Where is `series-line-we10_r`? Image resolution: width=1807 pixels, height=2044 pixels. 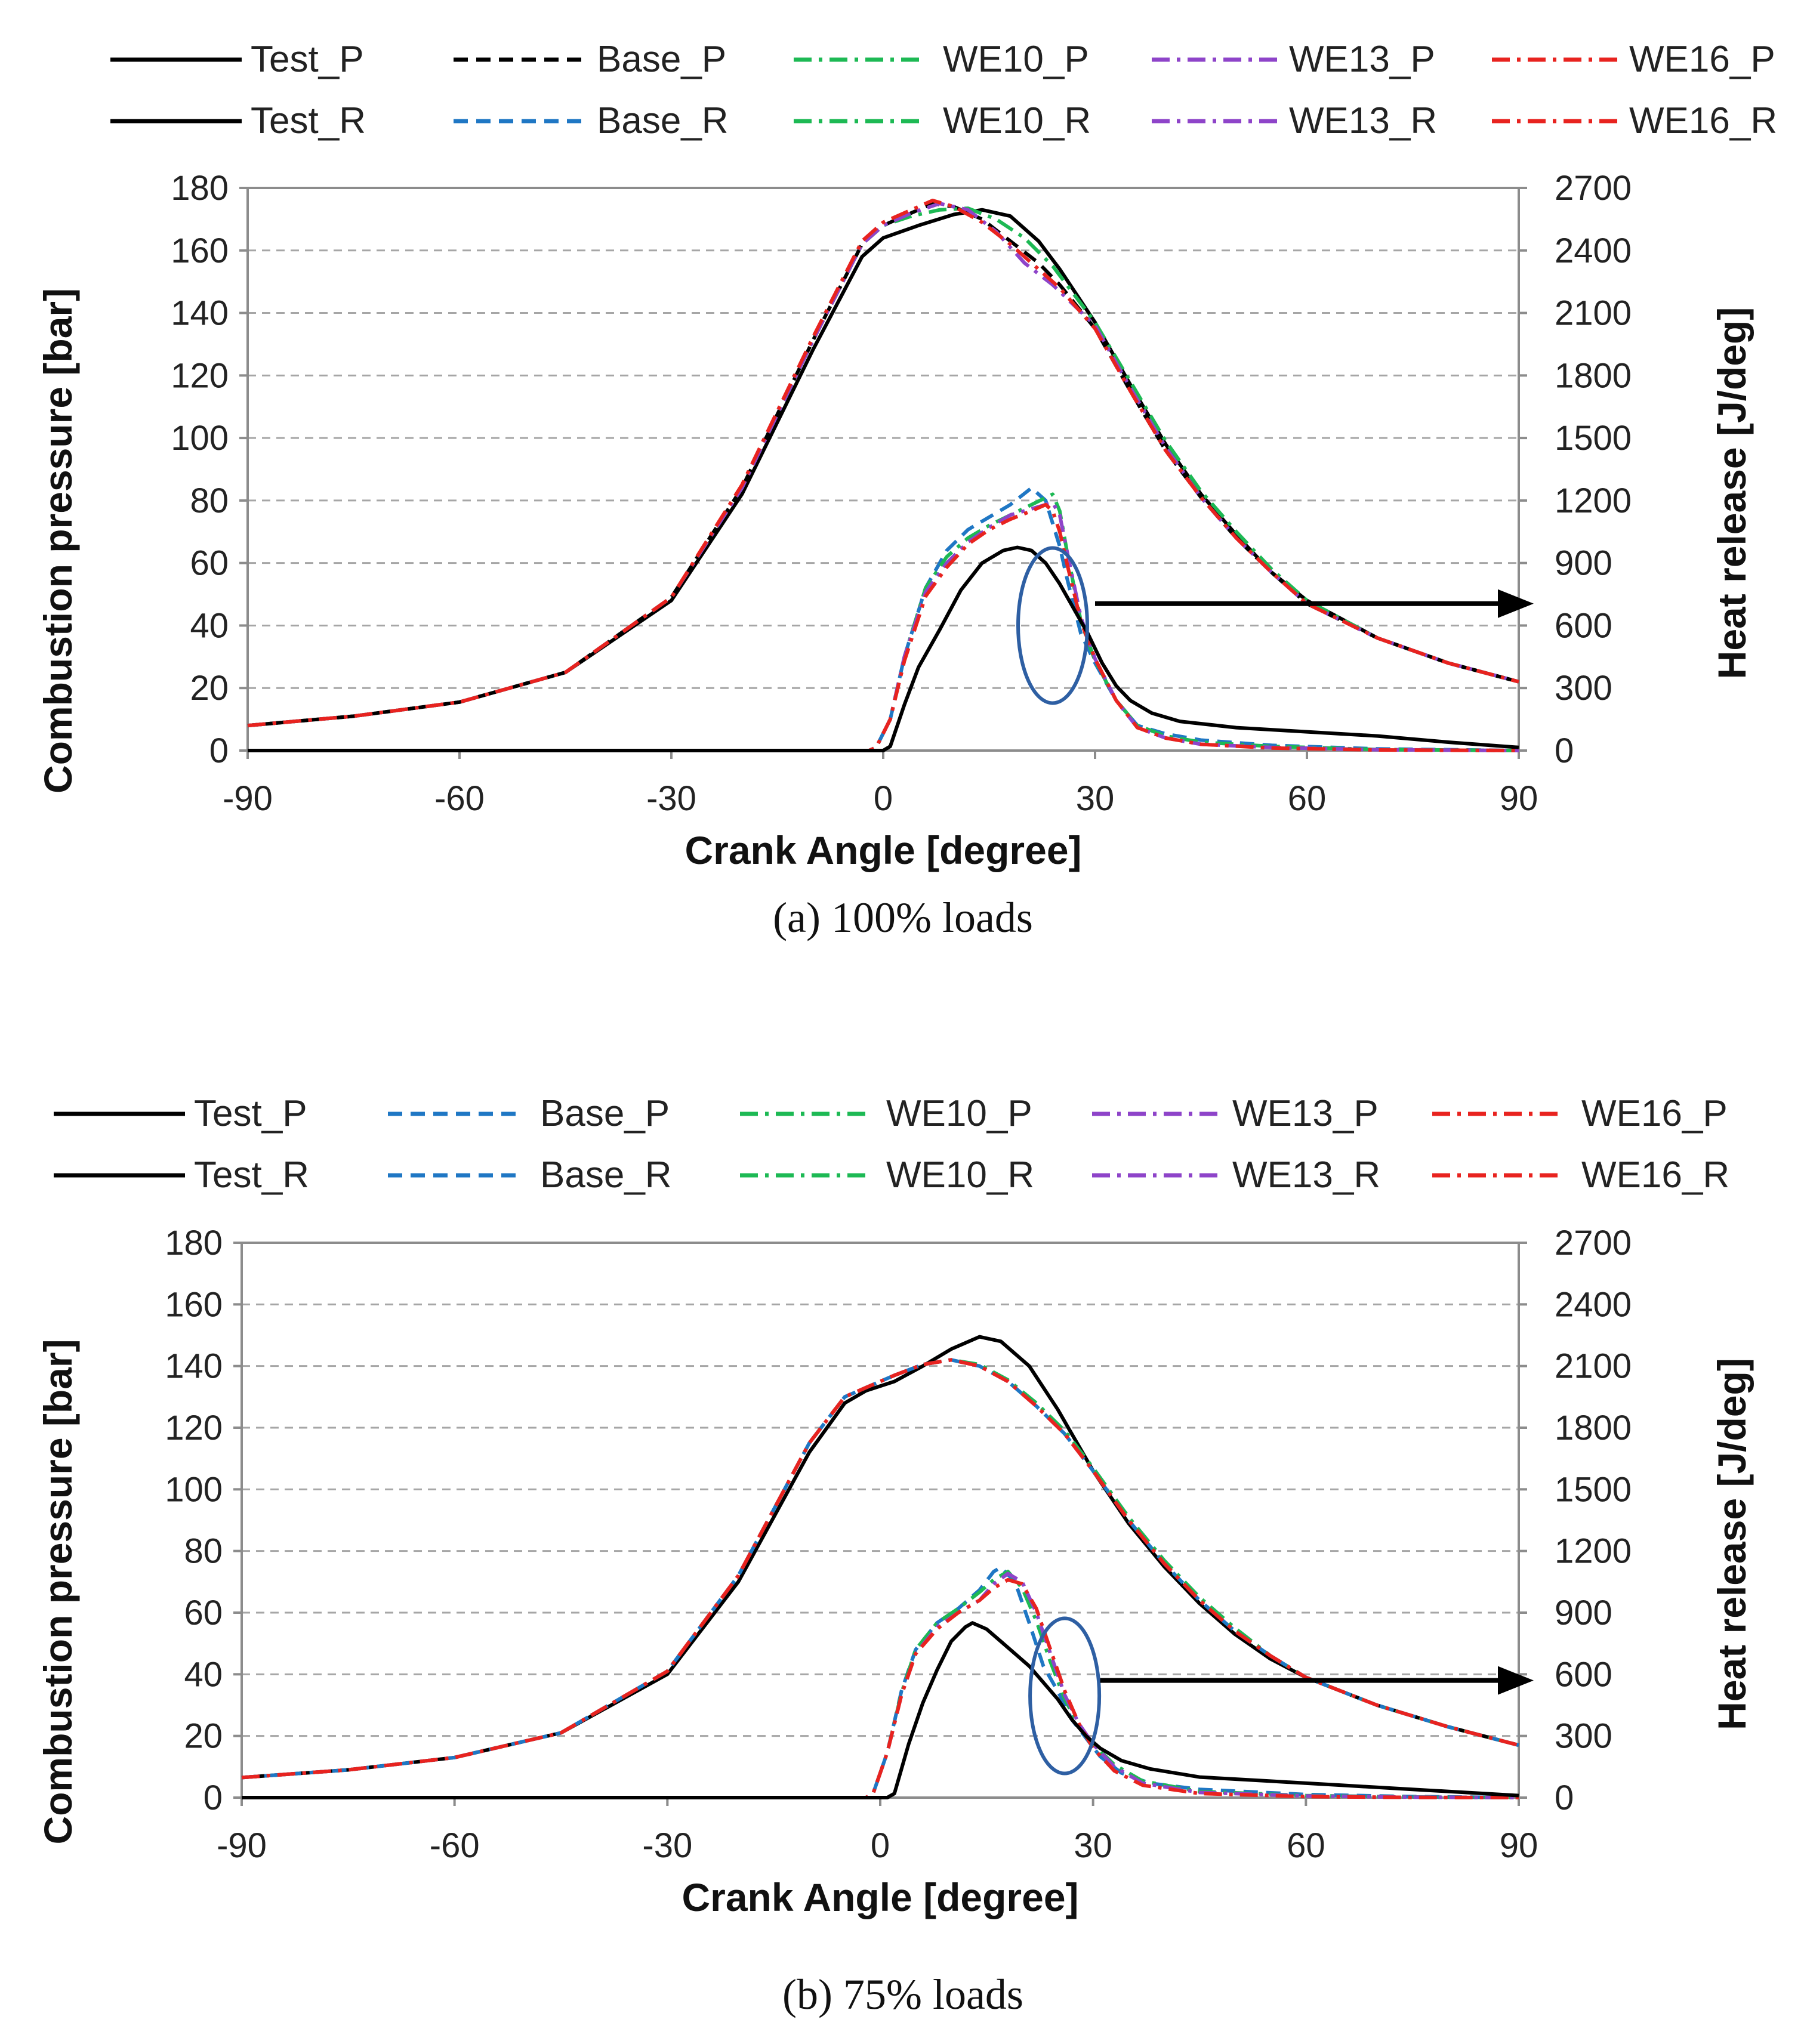
series-line-we10_r is located at coordinates (883, 622).